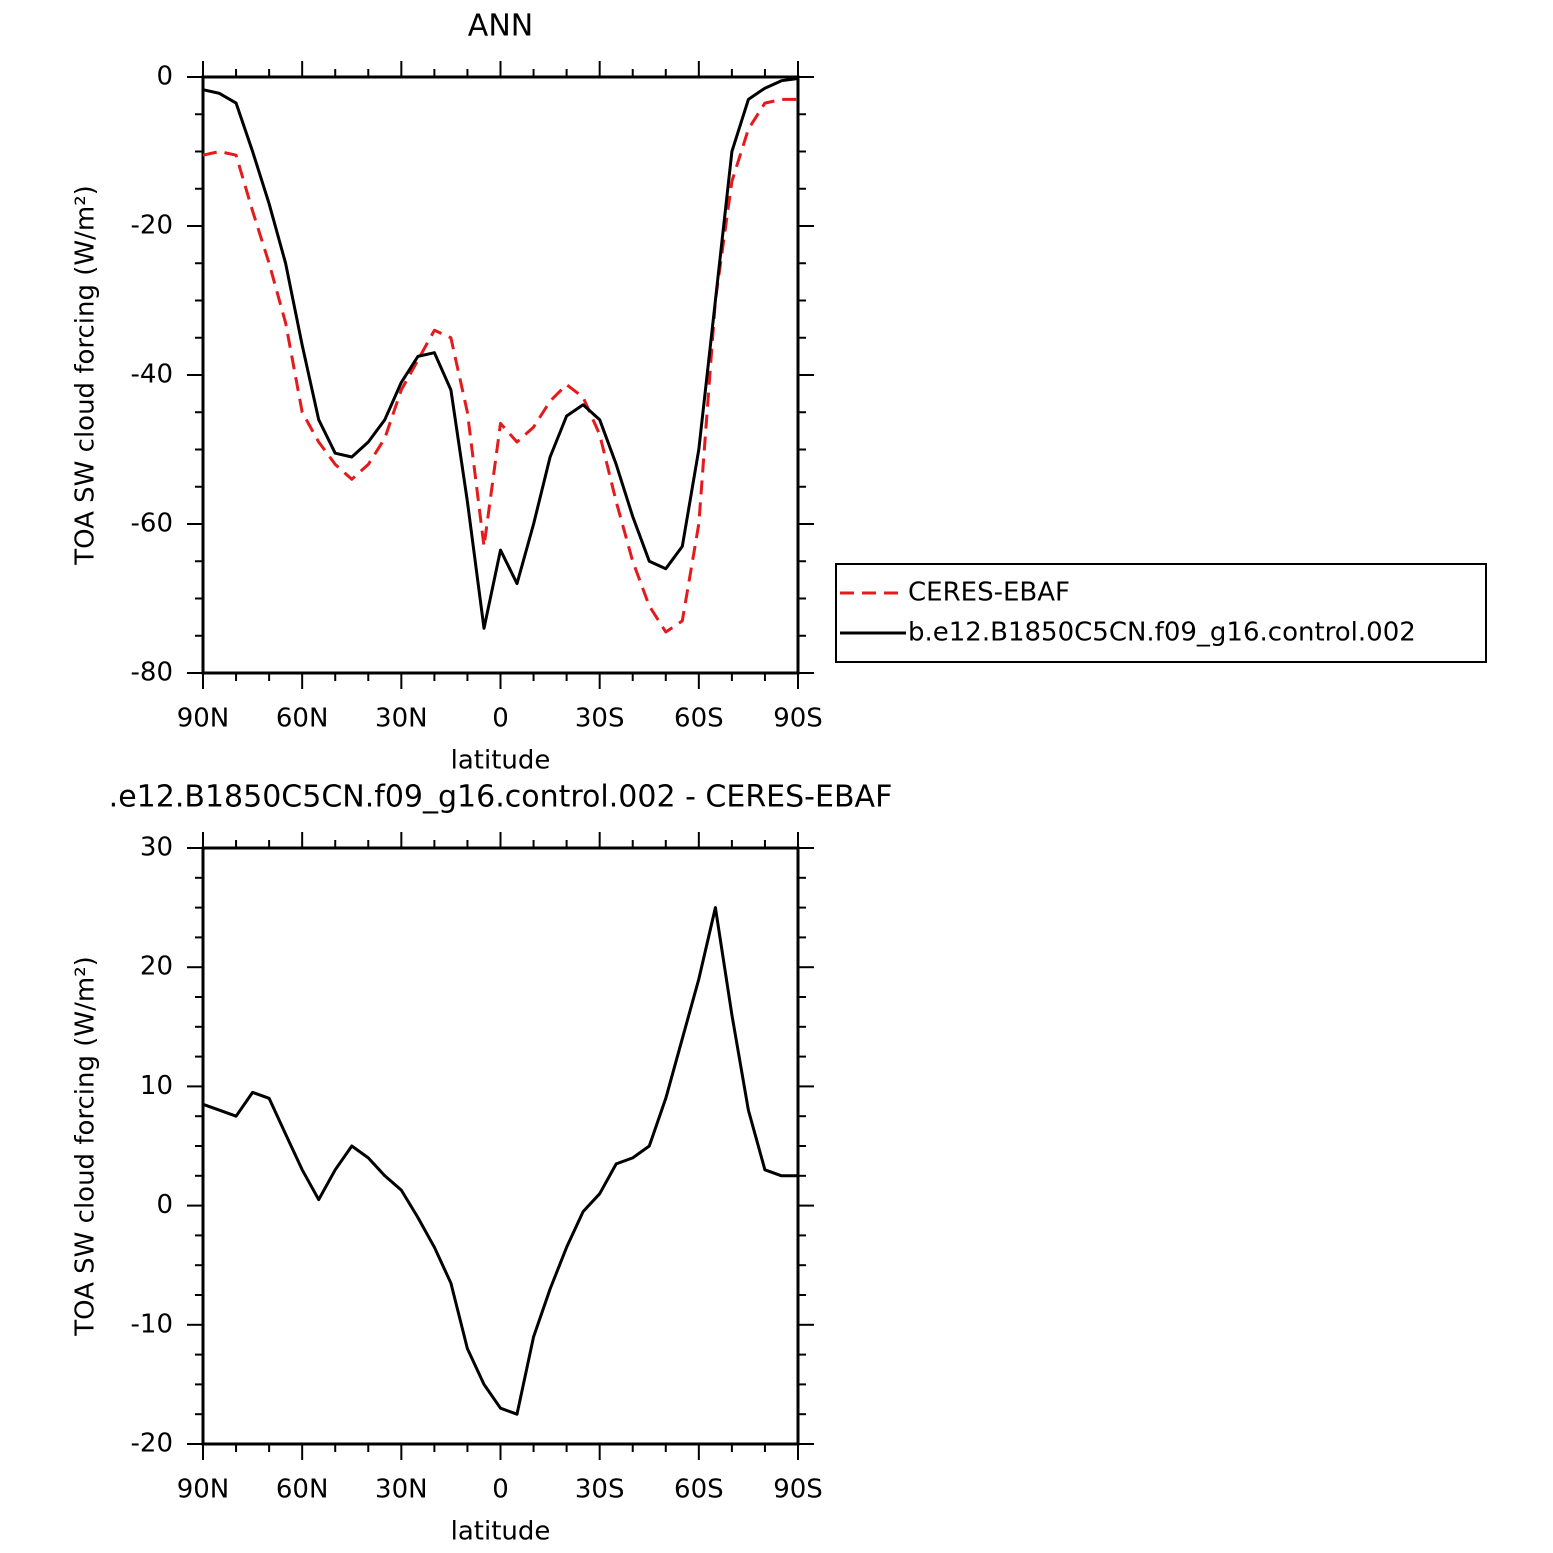  I want to click on chart-title: ANN, so click(500, 26).